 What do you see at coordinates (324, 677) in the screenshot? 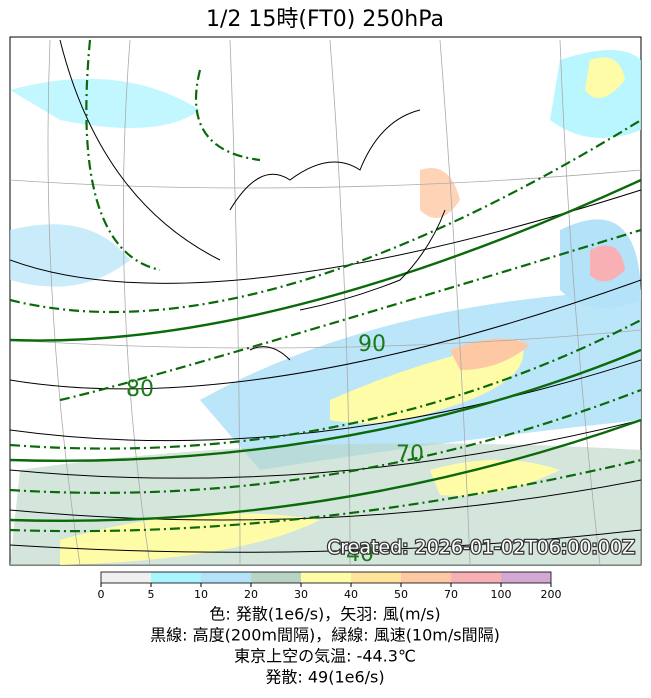
I see `caption: 発散: 49(1e6/s)` at bounding box center [324, 677].